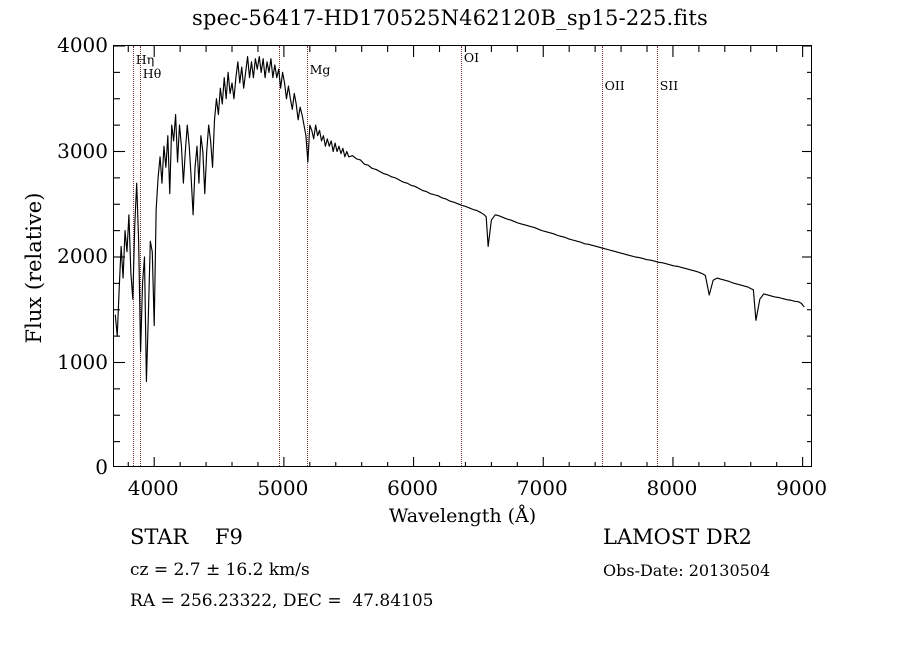 This screenshot has width=900, height=649. I want to click on radial-velocity: cz = 2.7 ± 16.2 km/s, so click(220, 570).